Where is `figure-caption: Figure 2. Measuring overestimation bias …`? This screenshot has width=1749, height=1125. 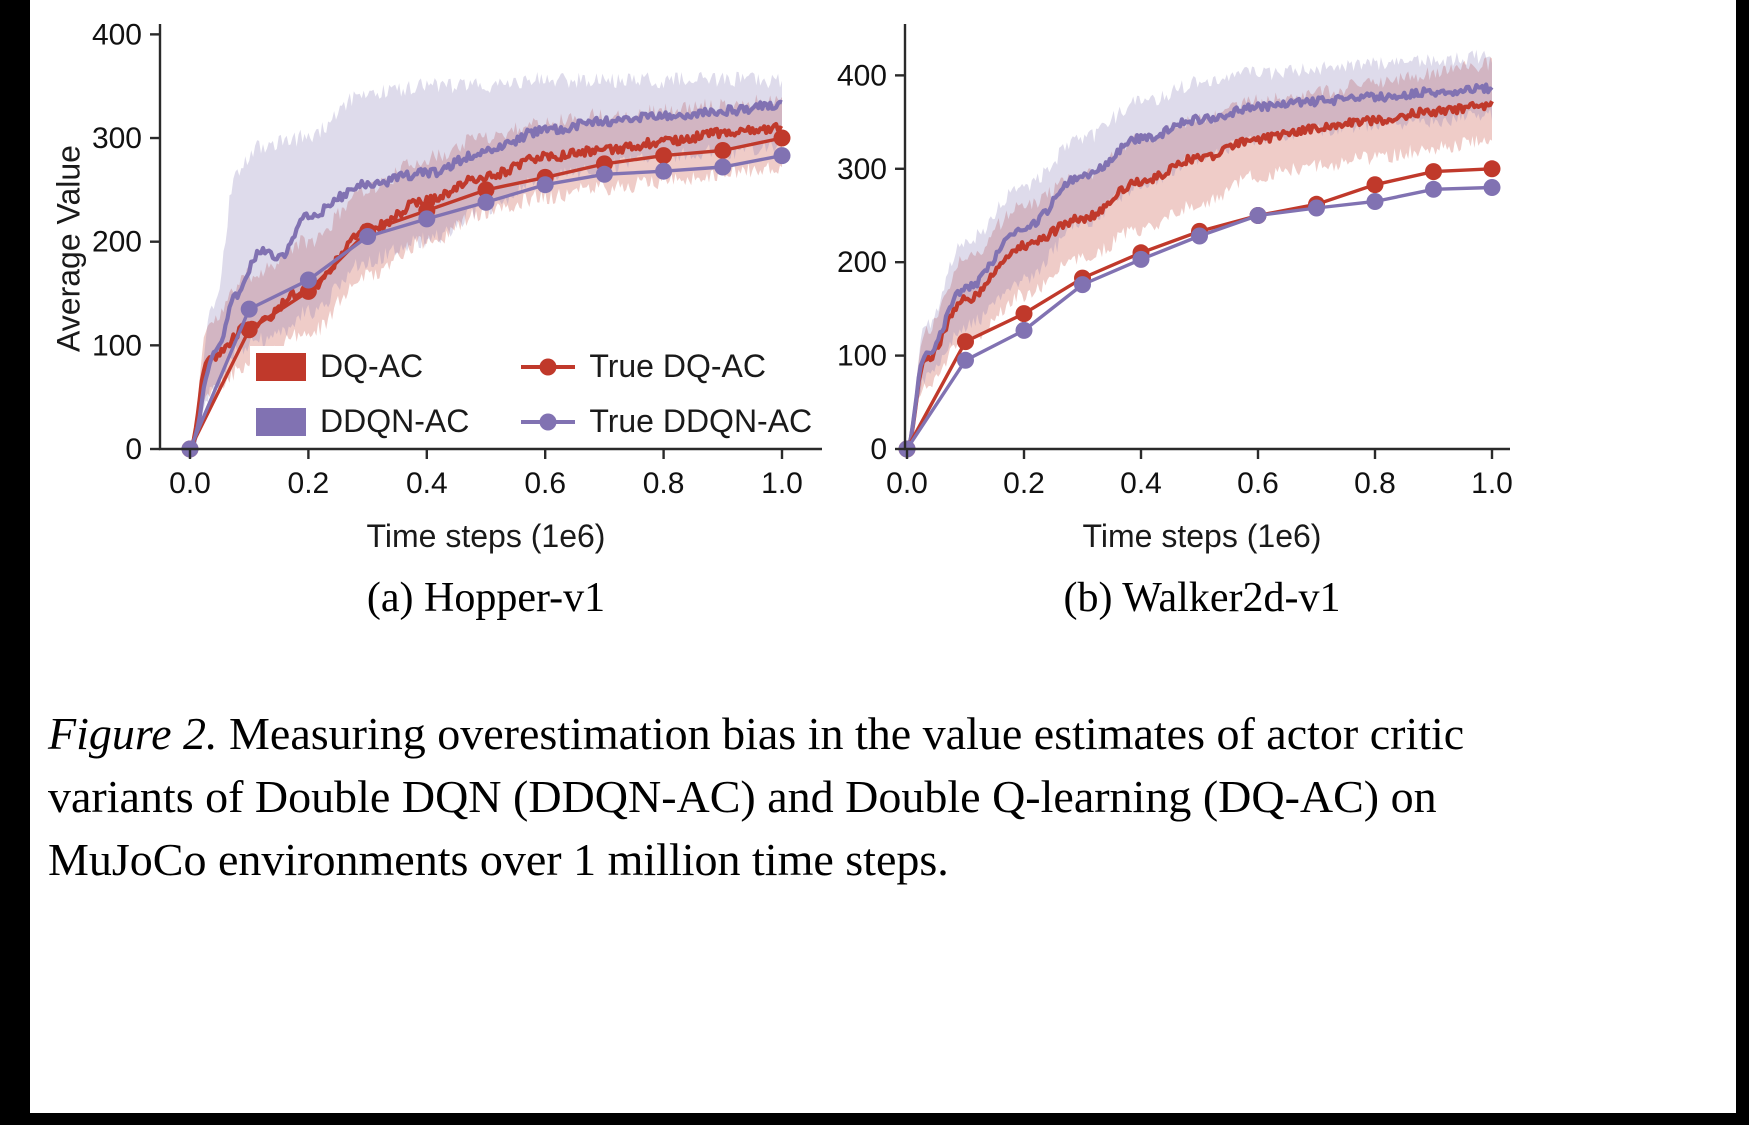 figure-caption: Figure 2. Measuring overestimation bias … is located at coordinates (808, 796).